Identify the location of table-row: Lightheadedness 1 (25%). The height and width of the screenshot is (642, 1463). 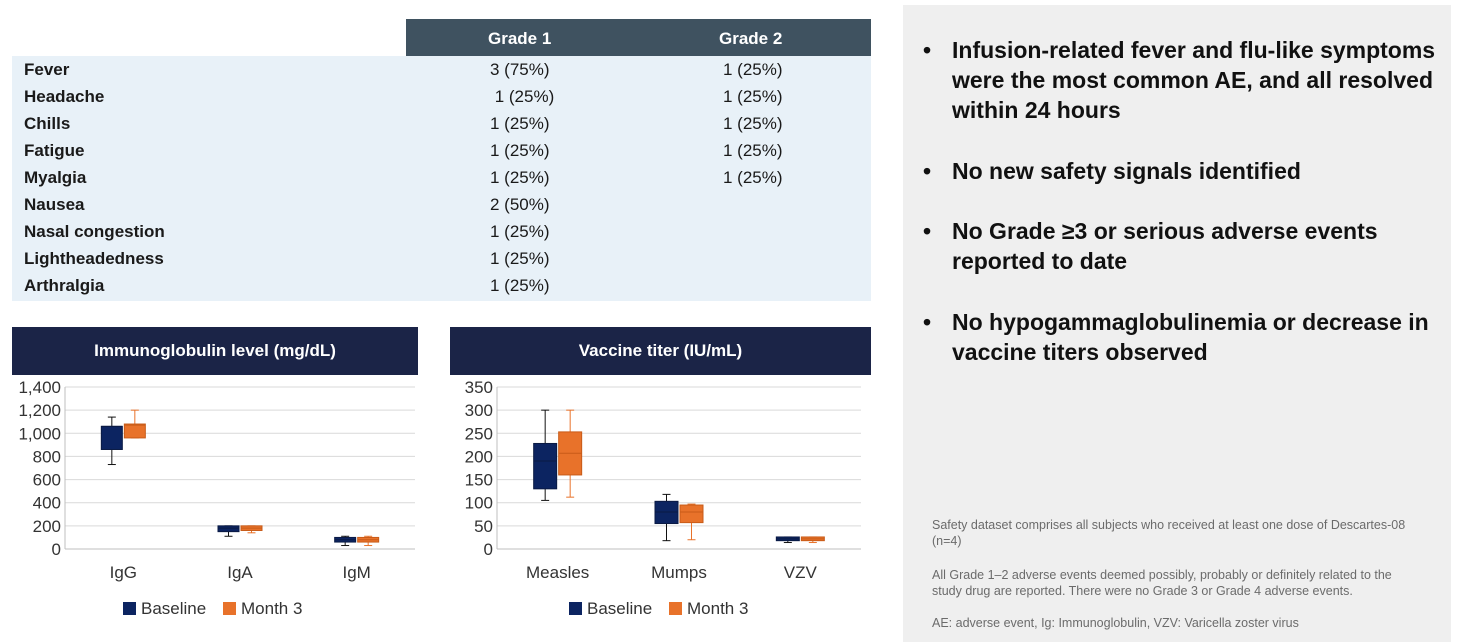
(441, 258).